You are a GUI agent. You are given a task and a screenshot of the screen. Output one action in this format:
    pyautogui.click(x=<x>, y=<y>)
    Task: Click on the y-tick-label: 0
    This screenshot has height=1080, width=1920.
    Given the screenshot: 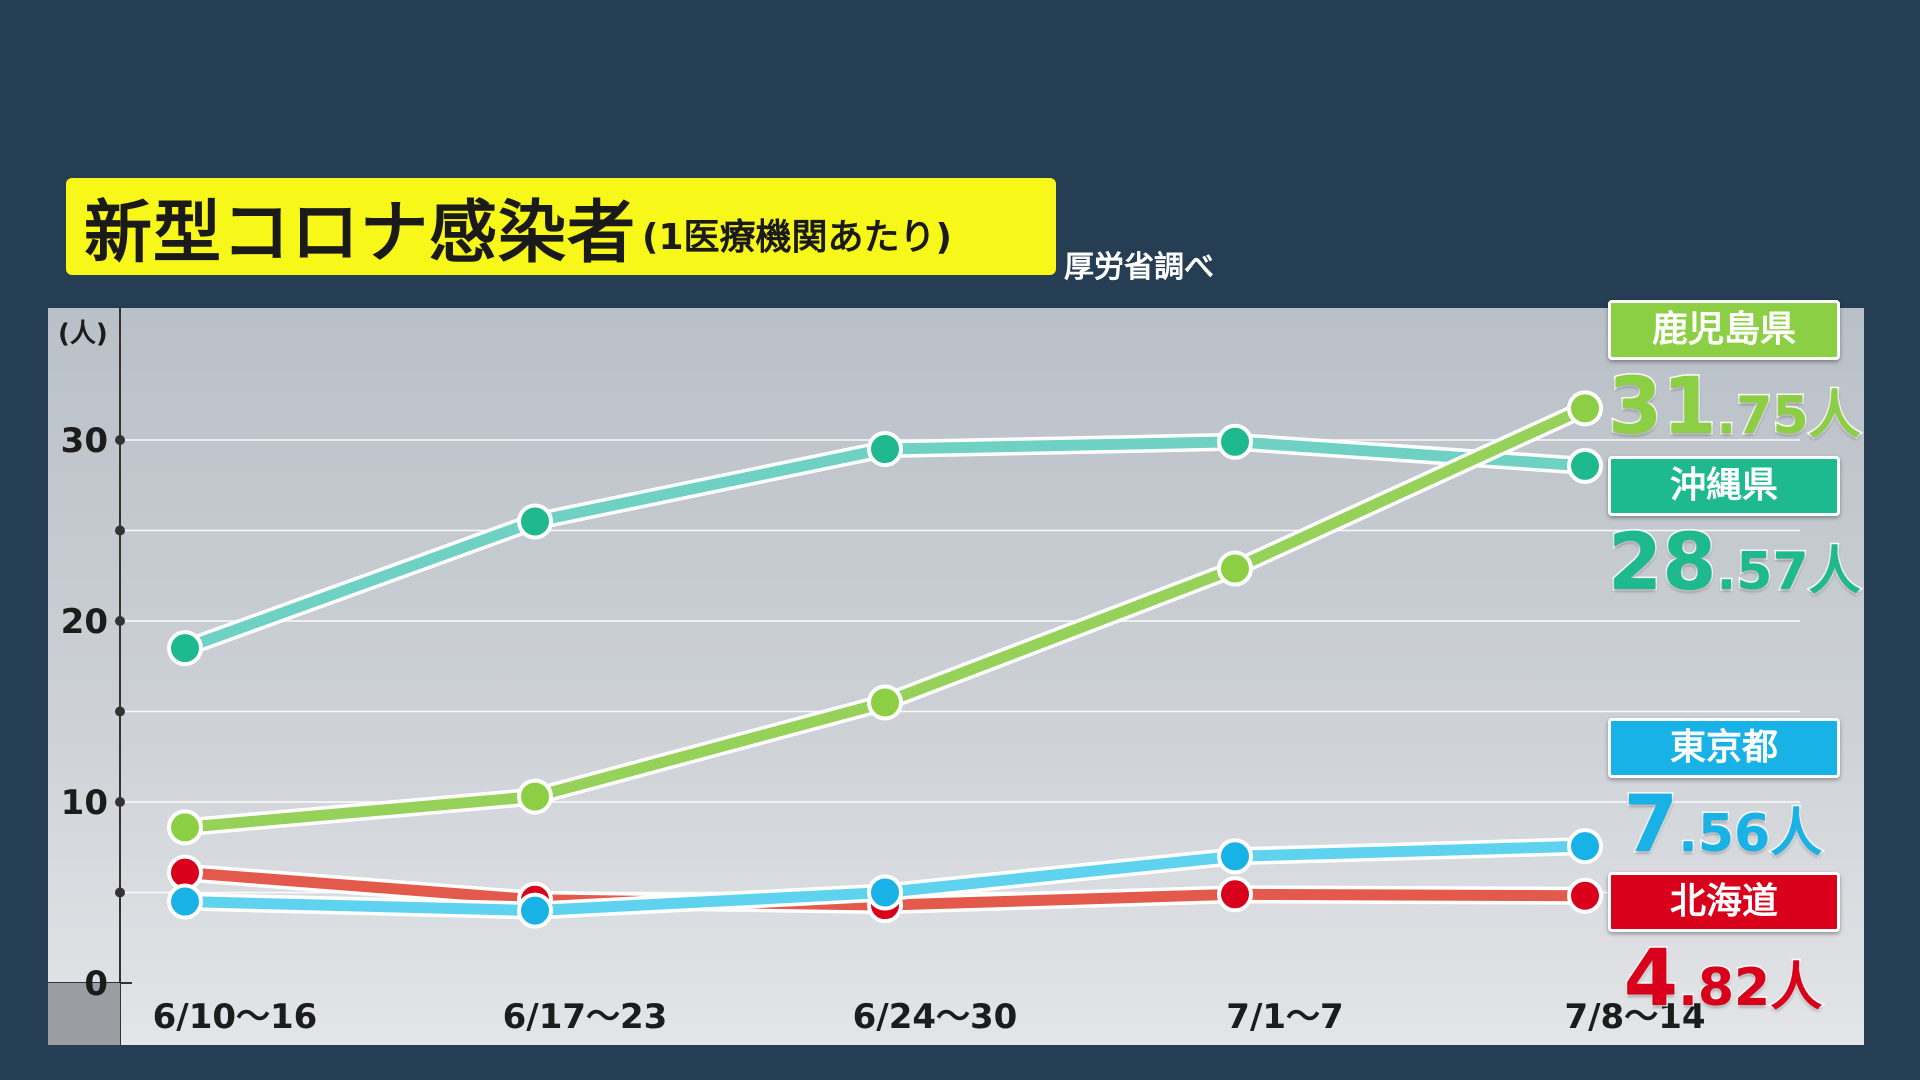 What is the action you would take?
    pyautogui.click(x=96, y=984)
    